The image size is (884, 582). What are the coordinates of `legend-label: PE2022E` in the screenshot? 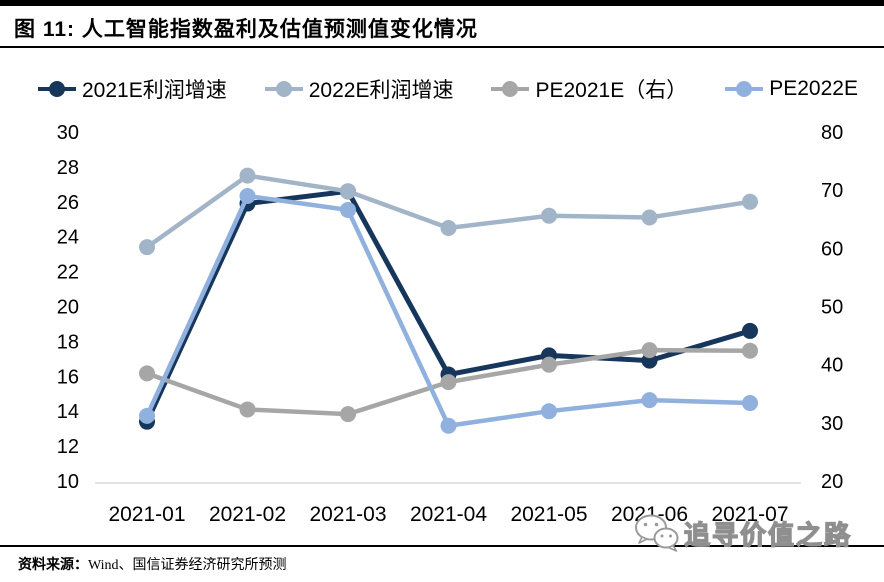 It's located at (813, 88).